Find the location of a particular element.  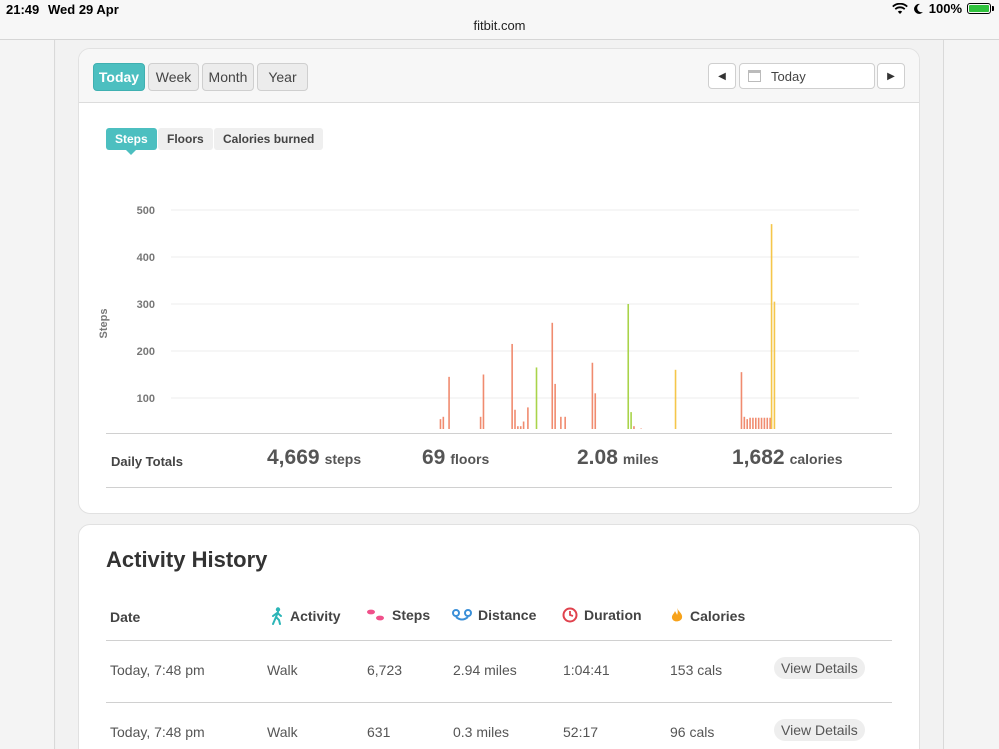

col-calories: Calories is located at coordinates (707, 615).